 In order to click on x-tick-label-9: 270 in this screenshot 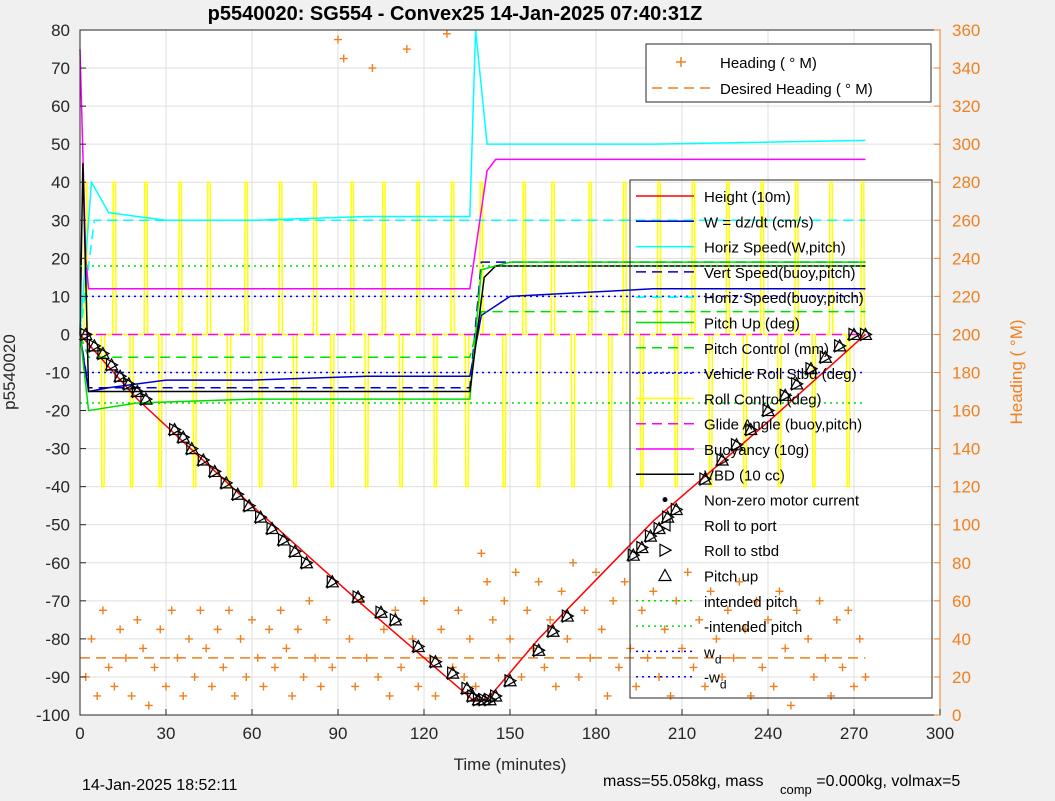, I will do `click(854, 733)`.